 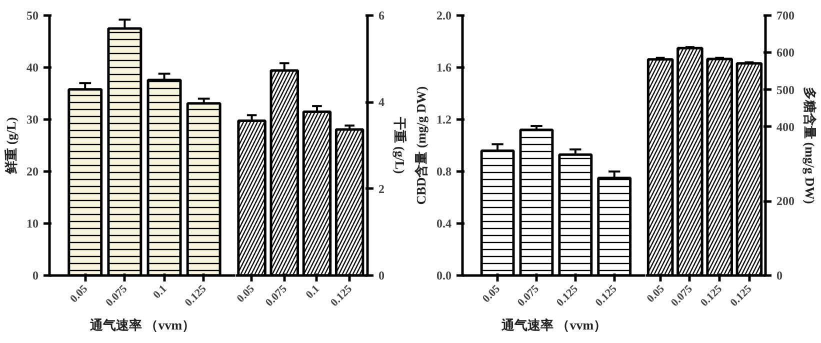 I want to click on y-axis-title: 多糖含量 (mg/g DW), so click(x=810, y=145).